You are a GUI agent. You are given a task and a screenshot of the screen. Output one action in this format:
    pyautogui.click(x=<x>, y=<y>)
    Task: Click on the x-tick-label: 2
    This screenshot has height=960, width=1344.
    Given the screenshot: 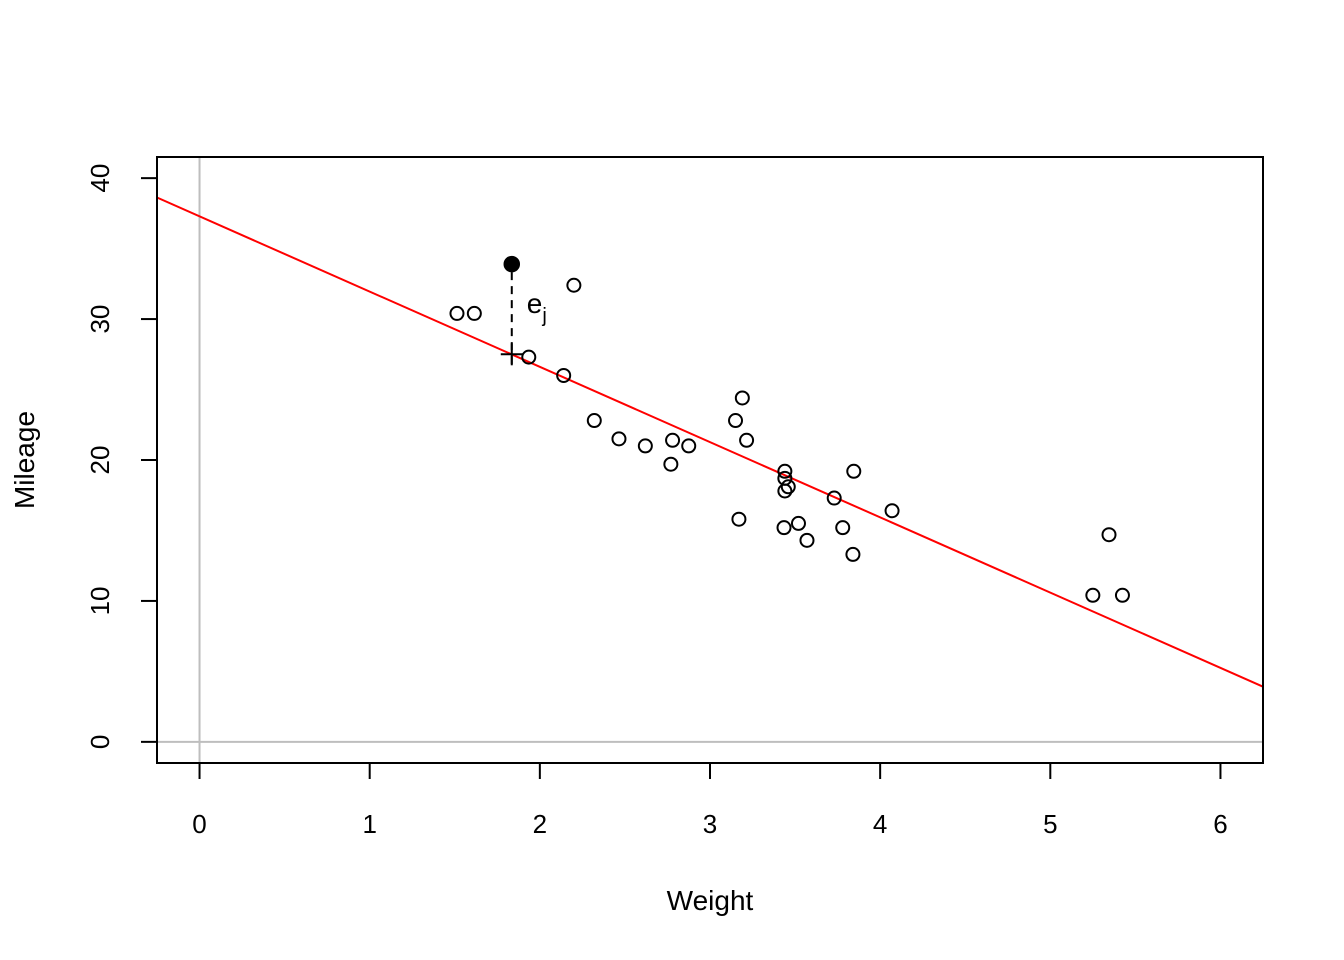 What is the action you would take?
    pyautogui.click(x=540, y=824)
    